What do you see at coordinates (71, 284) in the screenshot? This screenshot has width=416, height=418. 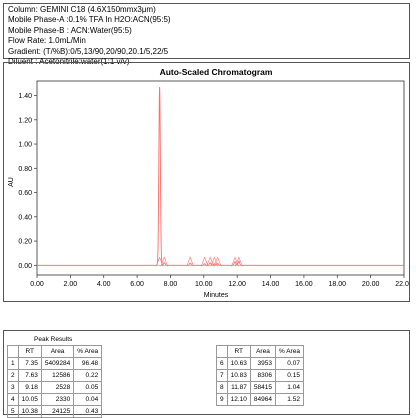 I see `x-tick-label: 2.00` at bounding box center [71, 284].